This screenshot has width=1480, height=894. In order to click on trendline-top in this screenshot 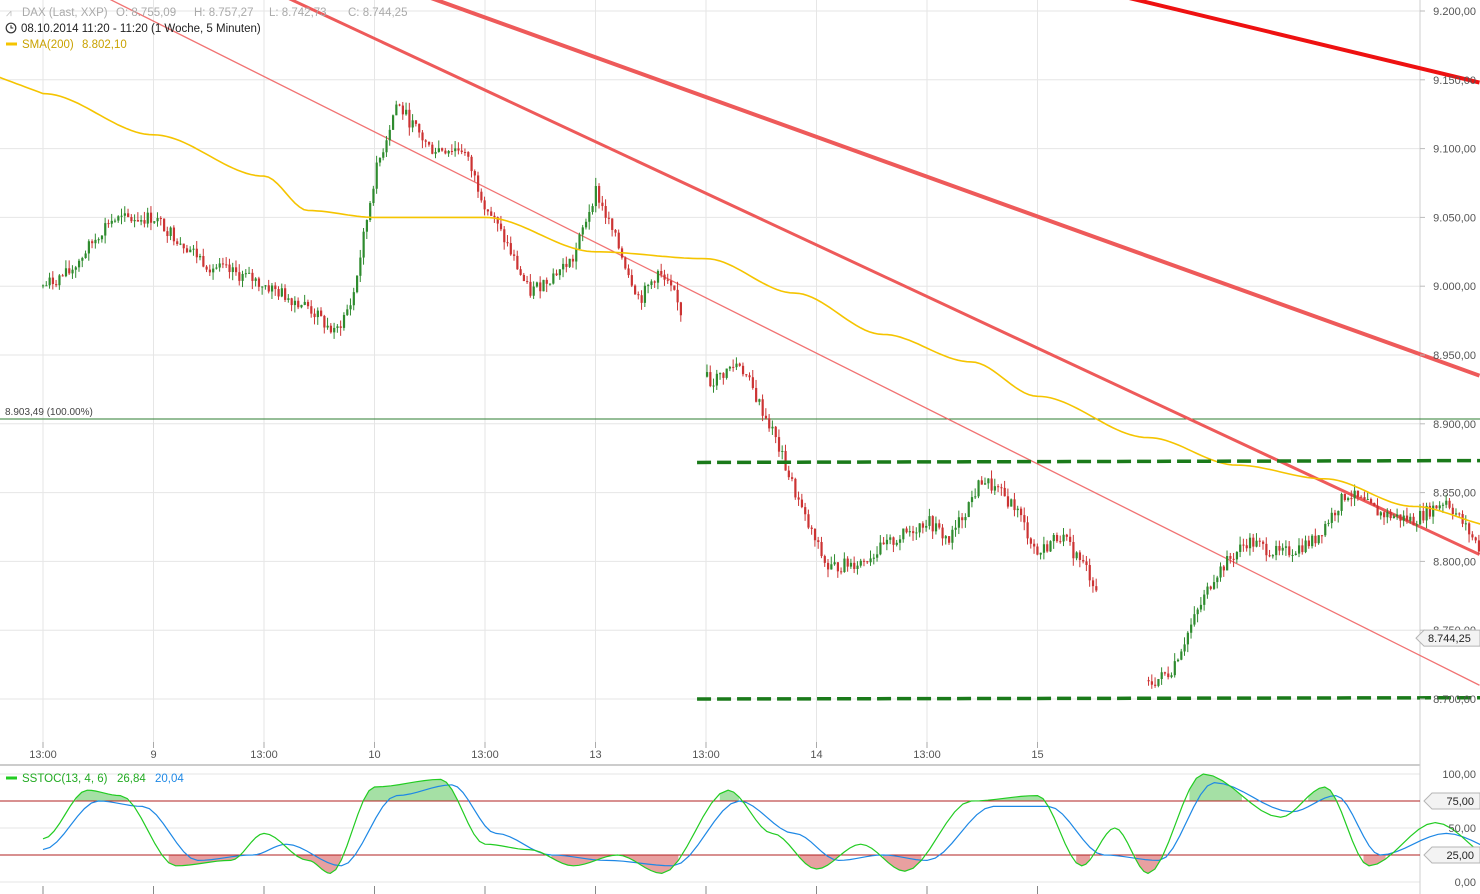, I will do `click(1303, 42)`.